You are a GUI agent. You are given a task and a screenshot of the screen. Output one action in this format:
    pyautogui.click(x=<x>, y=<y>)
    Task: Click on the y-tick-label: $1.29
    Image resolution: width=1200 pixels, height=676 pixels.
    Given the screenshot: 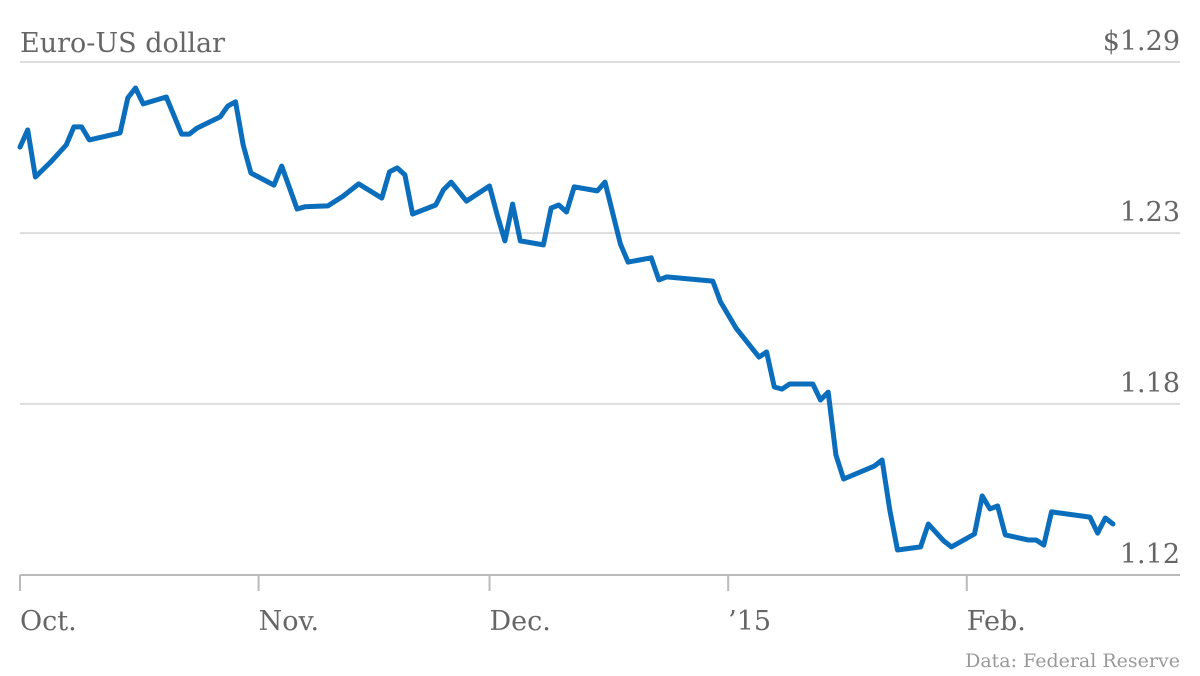 What is the action you would take?
    pyautogui.click(x=1141, y=41)
    